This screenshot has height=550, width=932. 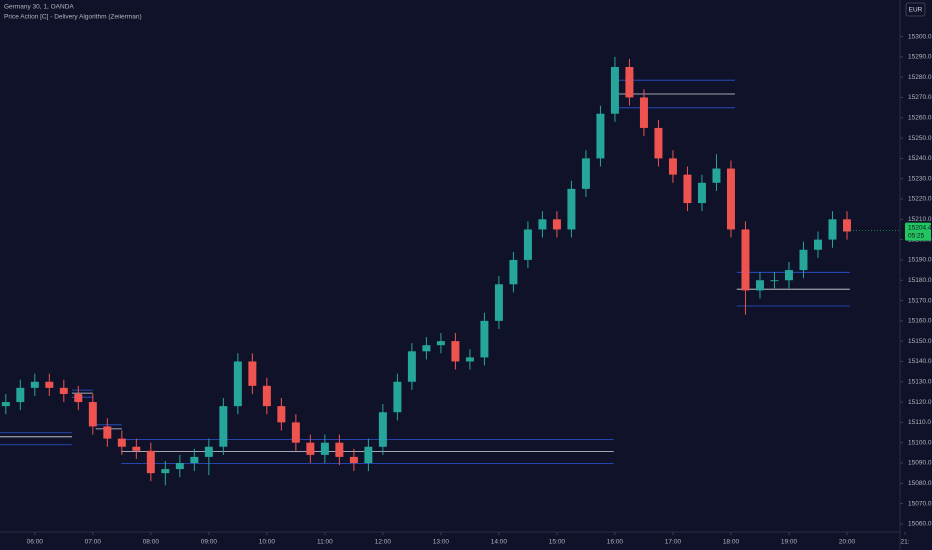 What do you see at coordinates (920, 97) in the screenshot?
I see `y-tick-label: 15270.0` at bounding box center [920, 97].